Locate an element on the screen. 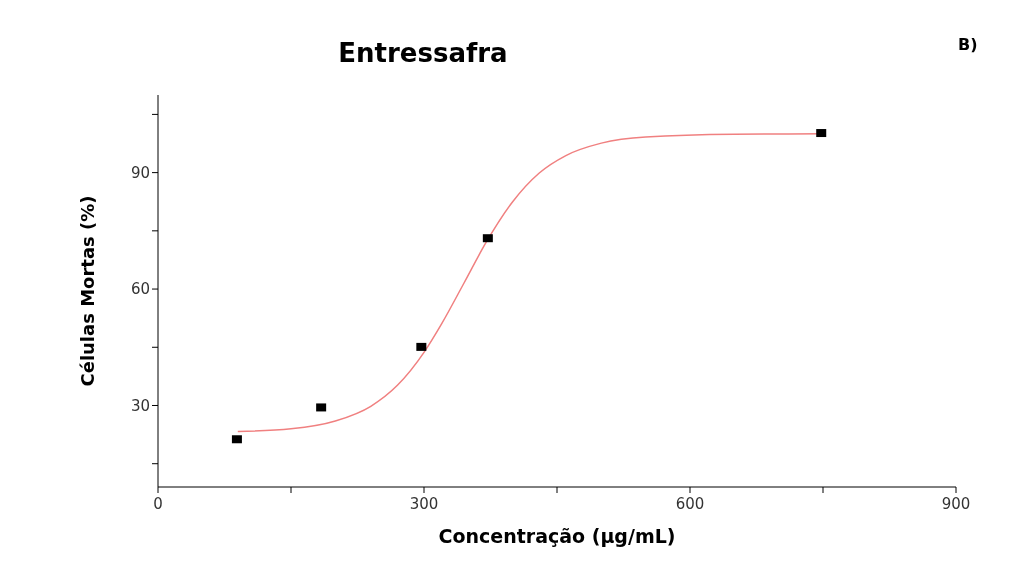 This screenshot has width=1036, height=565. x-tick-label: 600 is located at coordinates (690, 504).